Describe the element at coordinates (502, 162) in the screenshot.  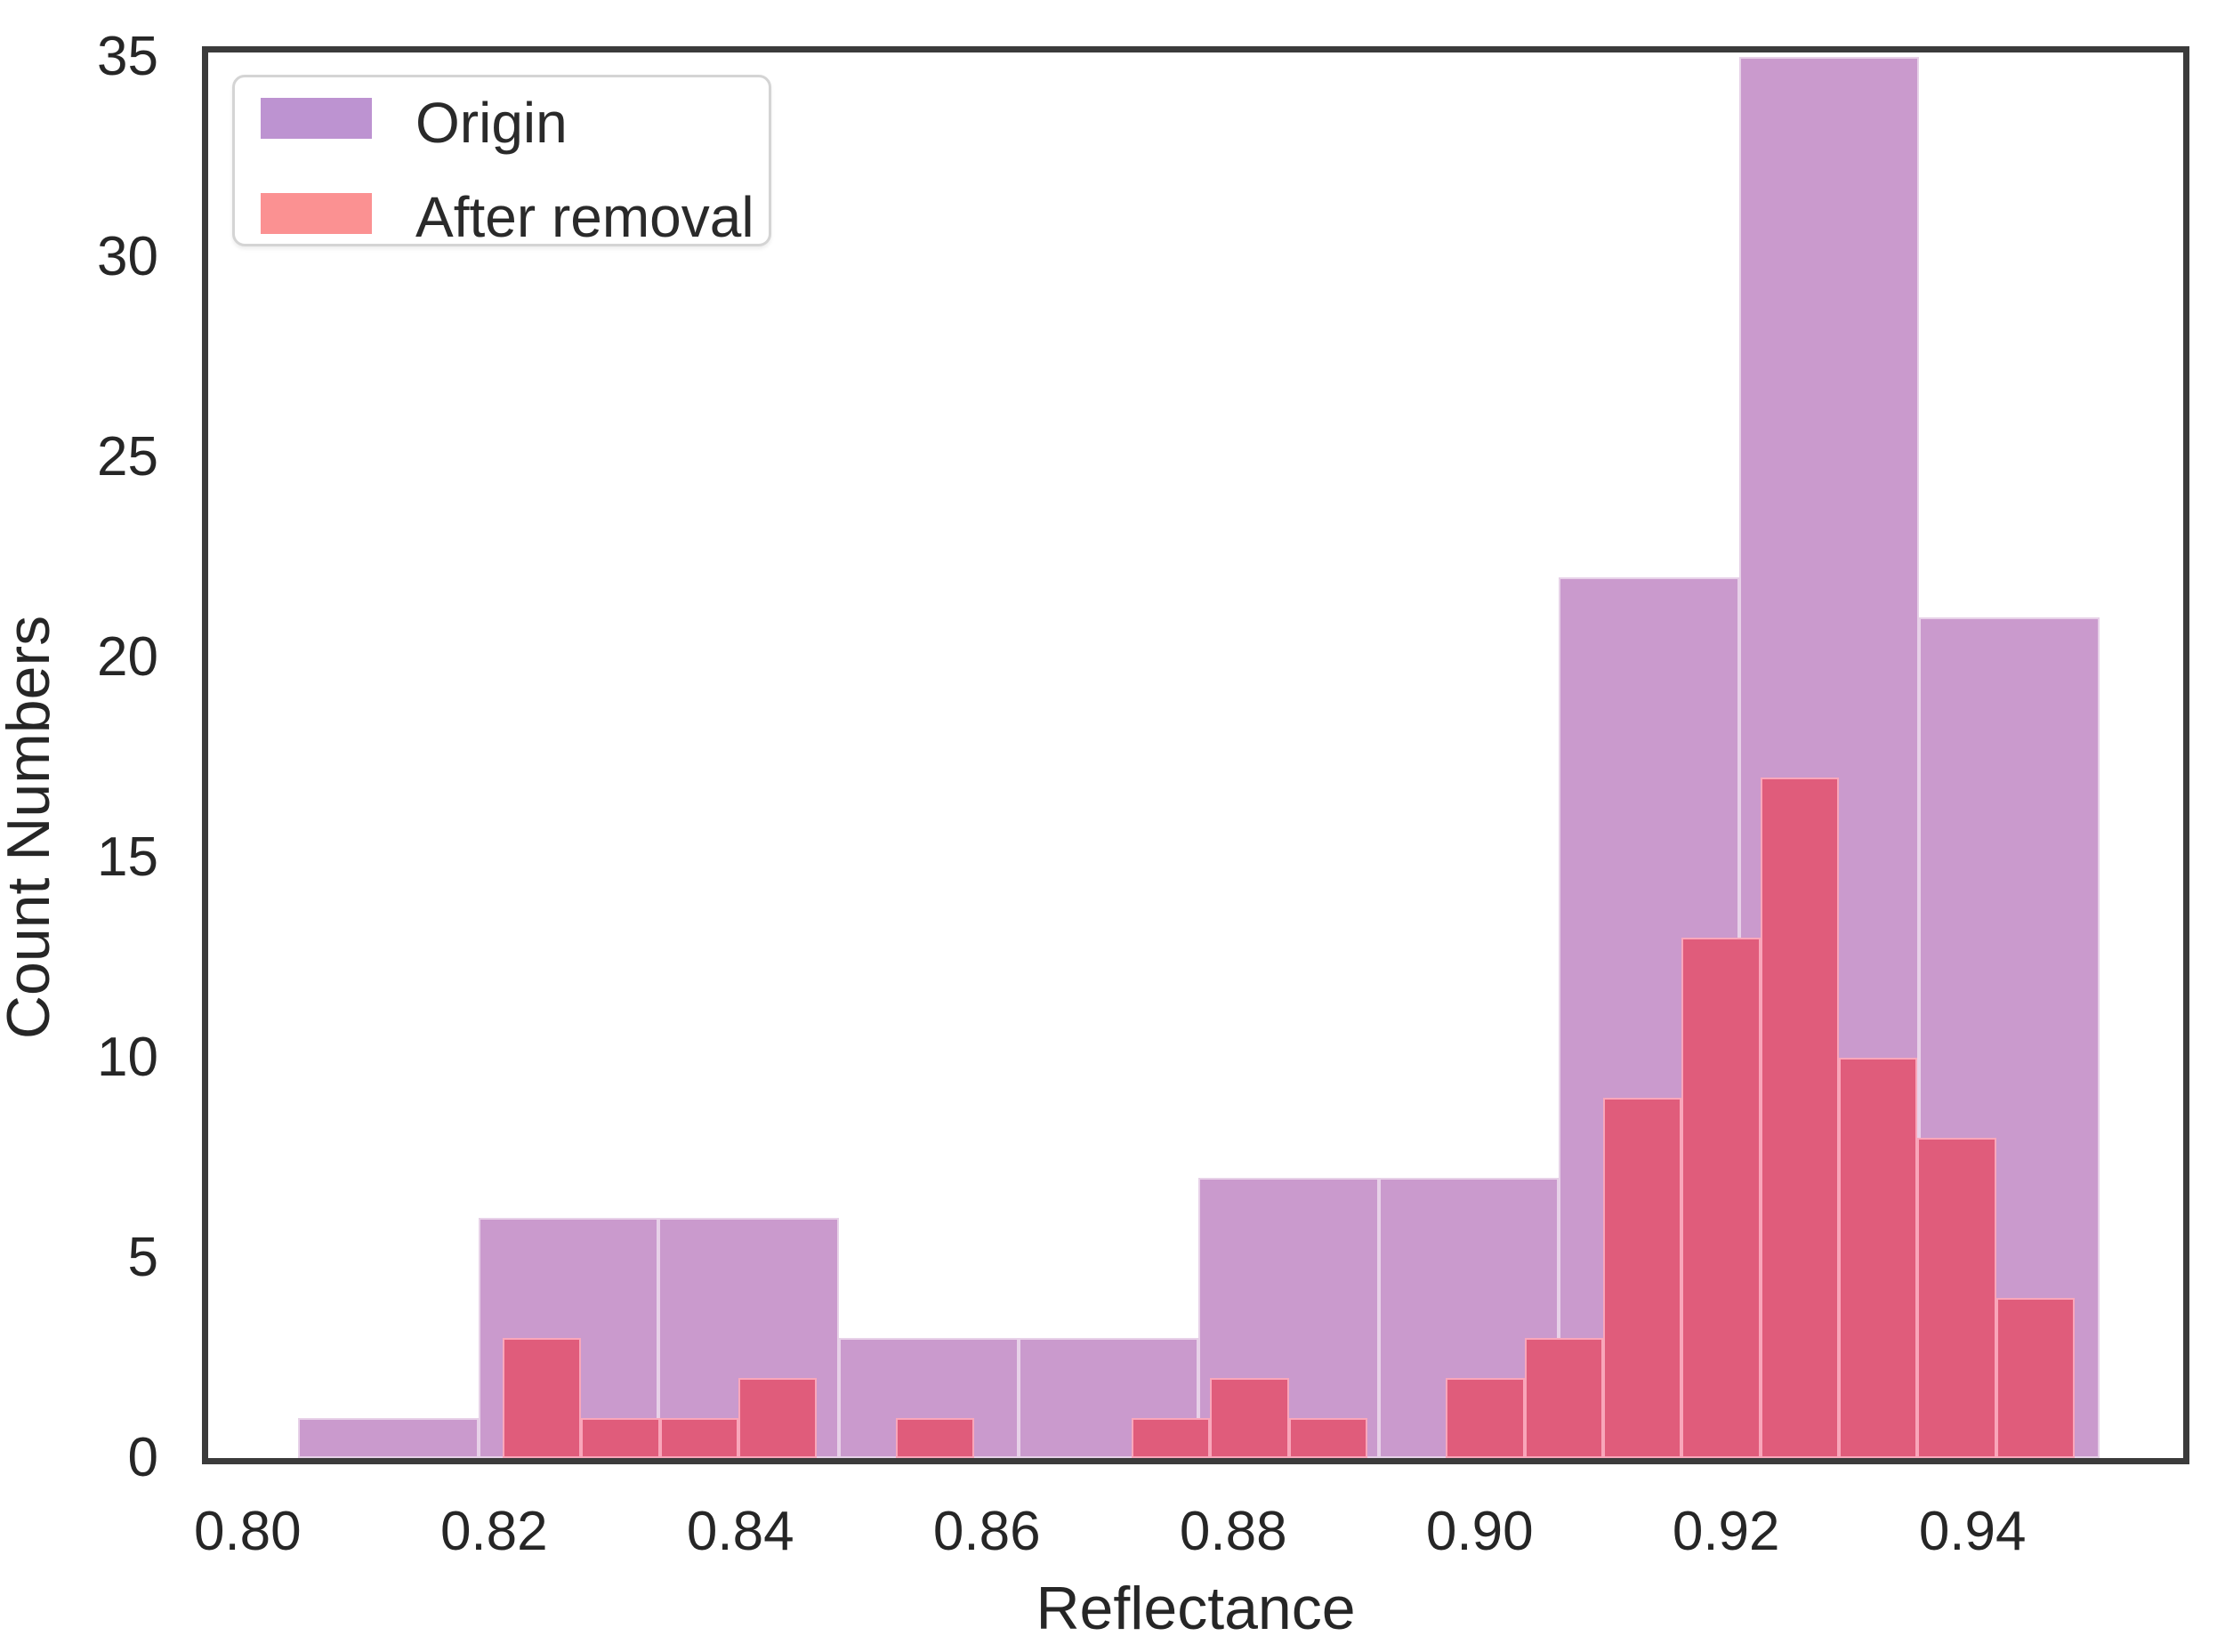
I see `legend: Origin After removal` at that location.